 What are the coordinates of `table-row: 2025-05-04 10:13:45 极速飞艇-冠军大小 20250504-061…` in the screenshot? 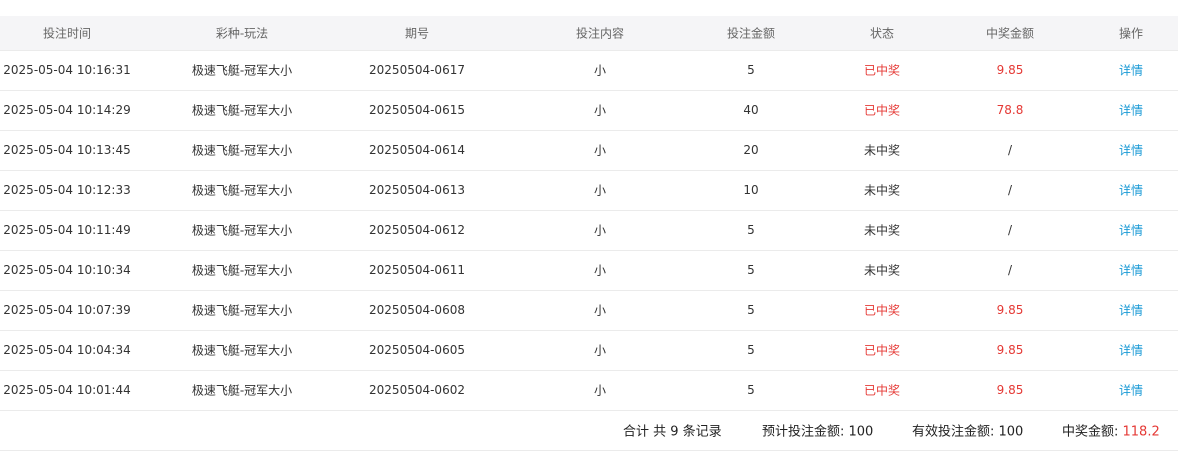 It's located at (589, 150).